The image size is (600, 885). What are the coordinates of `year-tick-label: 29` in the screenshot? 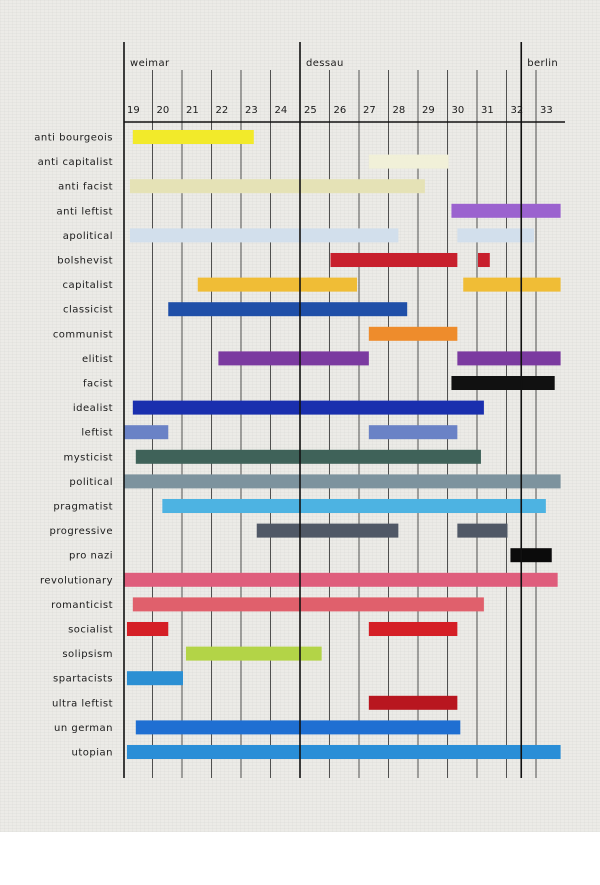 It's located at (428, 110).